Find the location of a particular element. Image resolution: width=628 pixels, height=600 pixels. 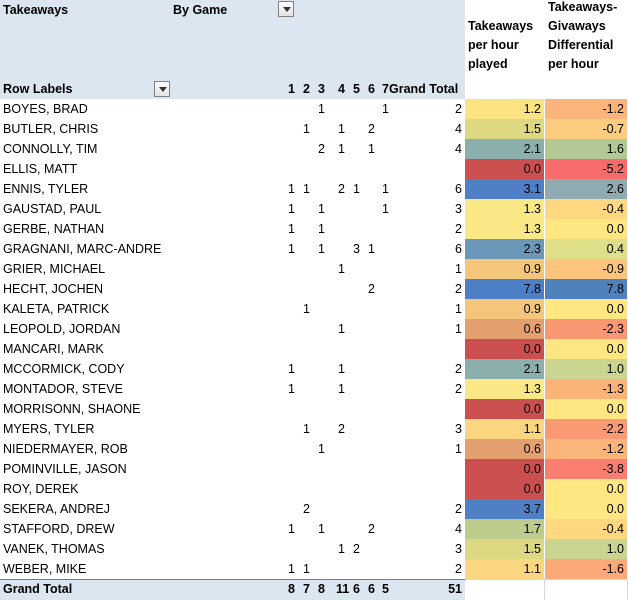

game-column-header: 1 is located at coordinates (291, 89).